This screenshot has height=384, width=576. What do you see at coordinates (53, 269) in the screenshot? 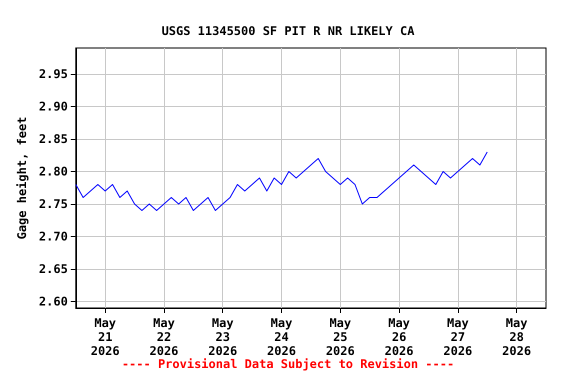
I see `y-tick-label: 2.65` at bounding box center [53, 269].